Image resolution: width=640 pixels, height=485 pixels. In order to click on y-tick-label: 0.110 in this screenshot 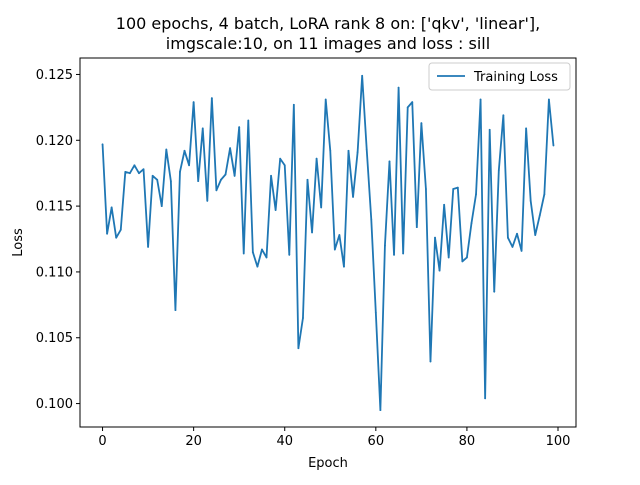, I will do `click(54, 272)`.